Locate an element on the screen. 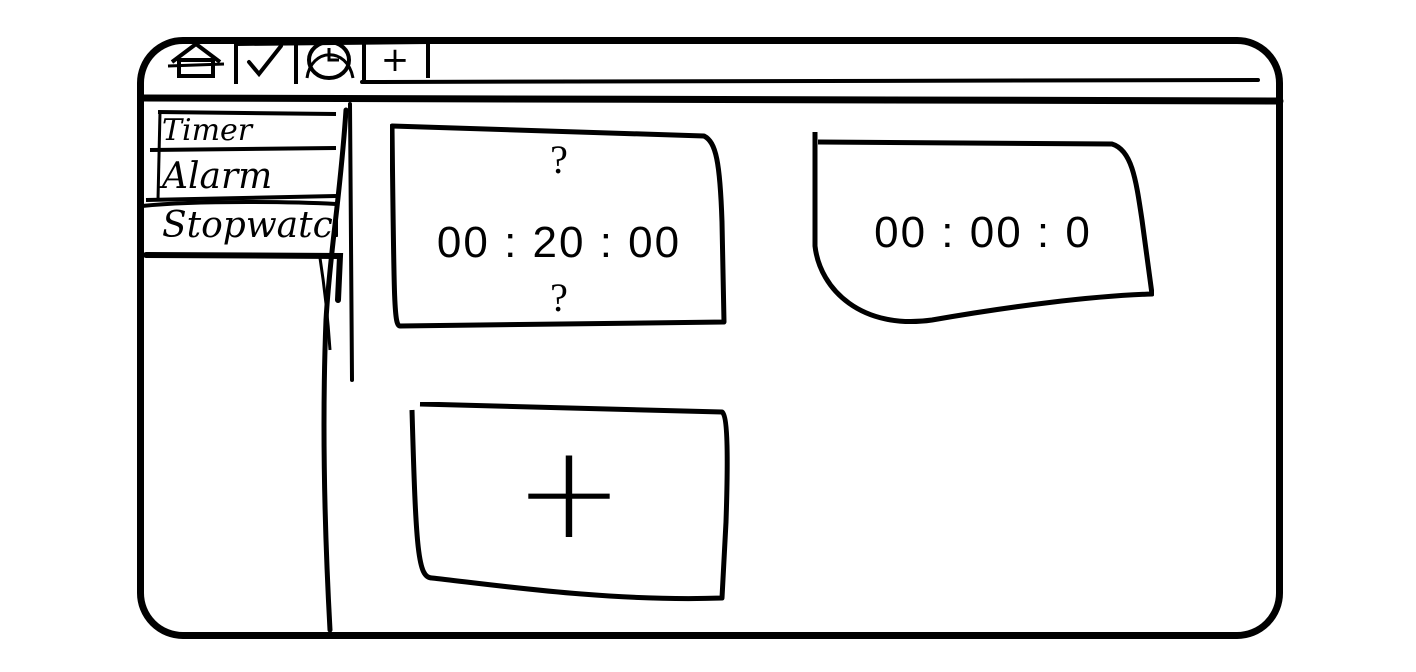 The image size is (1416, 672). tab-add: + is located at coordinates (395, 60).